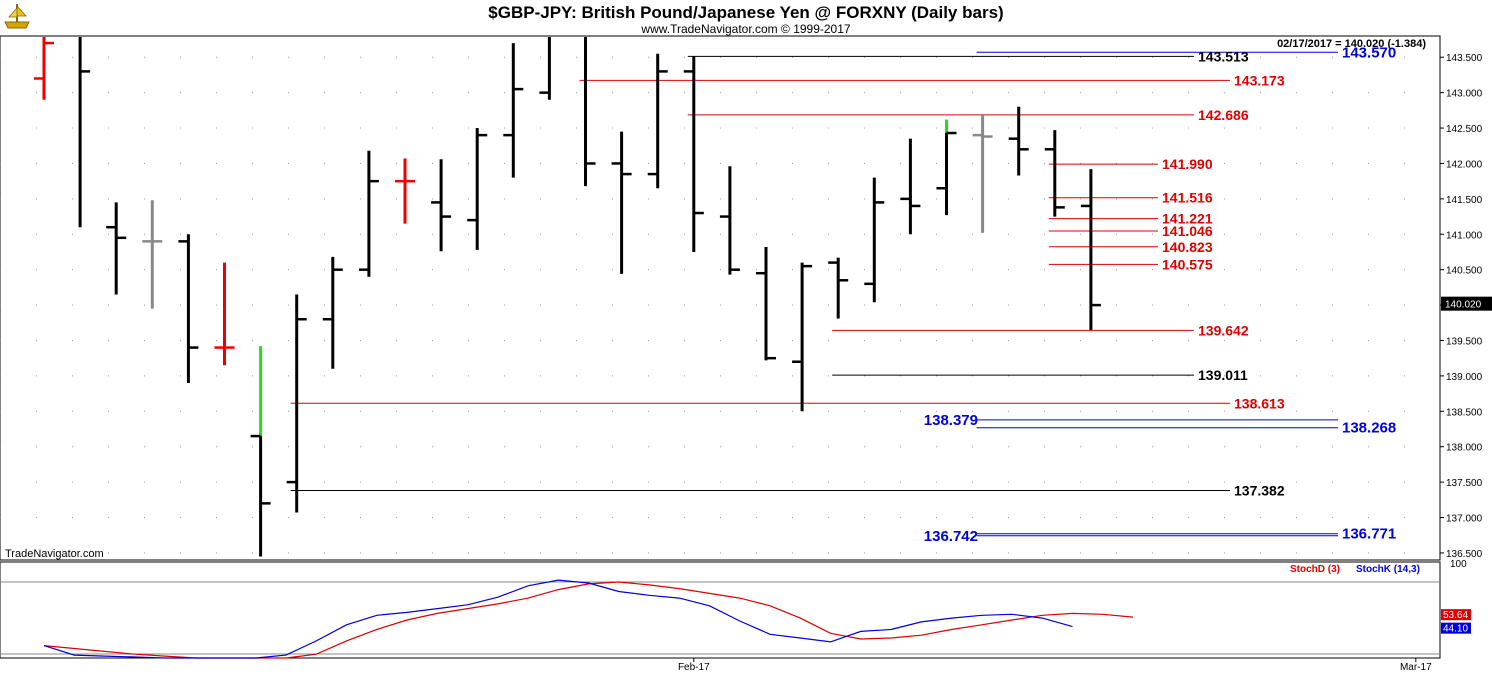 The image size is (1492, 677). What do you see at coordinates (1369, 428) in the screenshot?
I see `level-label: 138.268` at bounding box center [1369, 428].